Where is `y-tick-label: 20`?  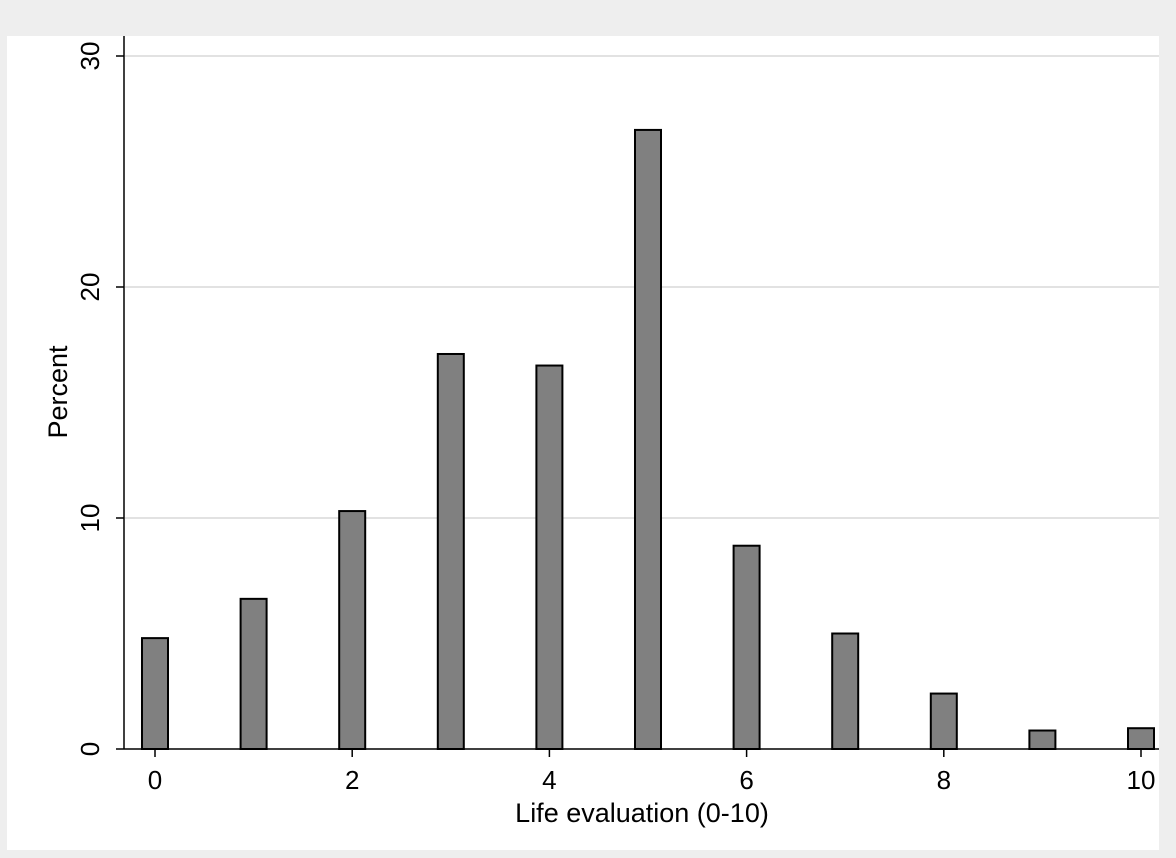
y-tick-label: 20 is located at coordinates (90, 287).